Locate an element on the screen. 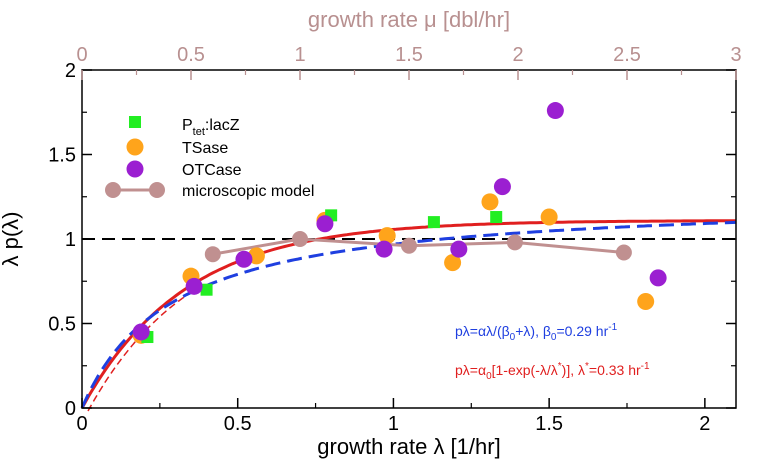 The height and width of the screenshot is (464, 762). y-tick-label: 1.5 is located at coordinates (62, 156).